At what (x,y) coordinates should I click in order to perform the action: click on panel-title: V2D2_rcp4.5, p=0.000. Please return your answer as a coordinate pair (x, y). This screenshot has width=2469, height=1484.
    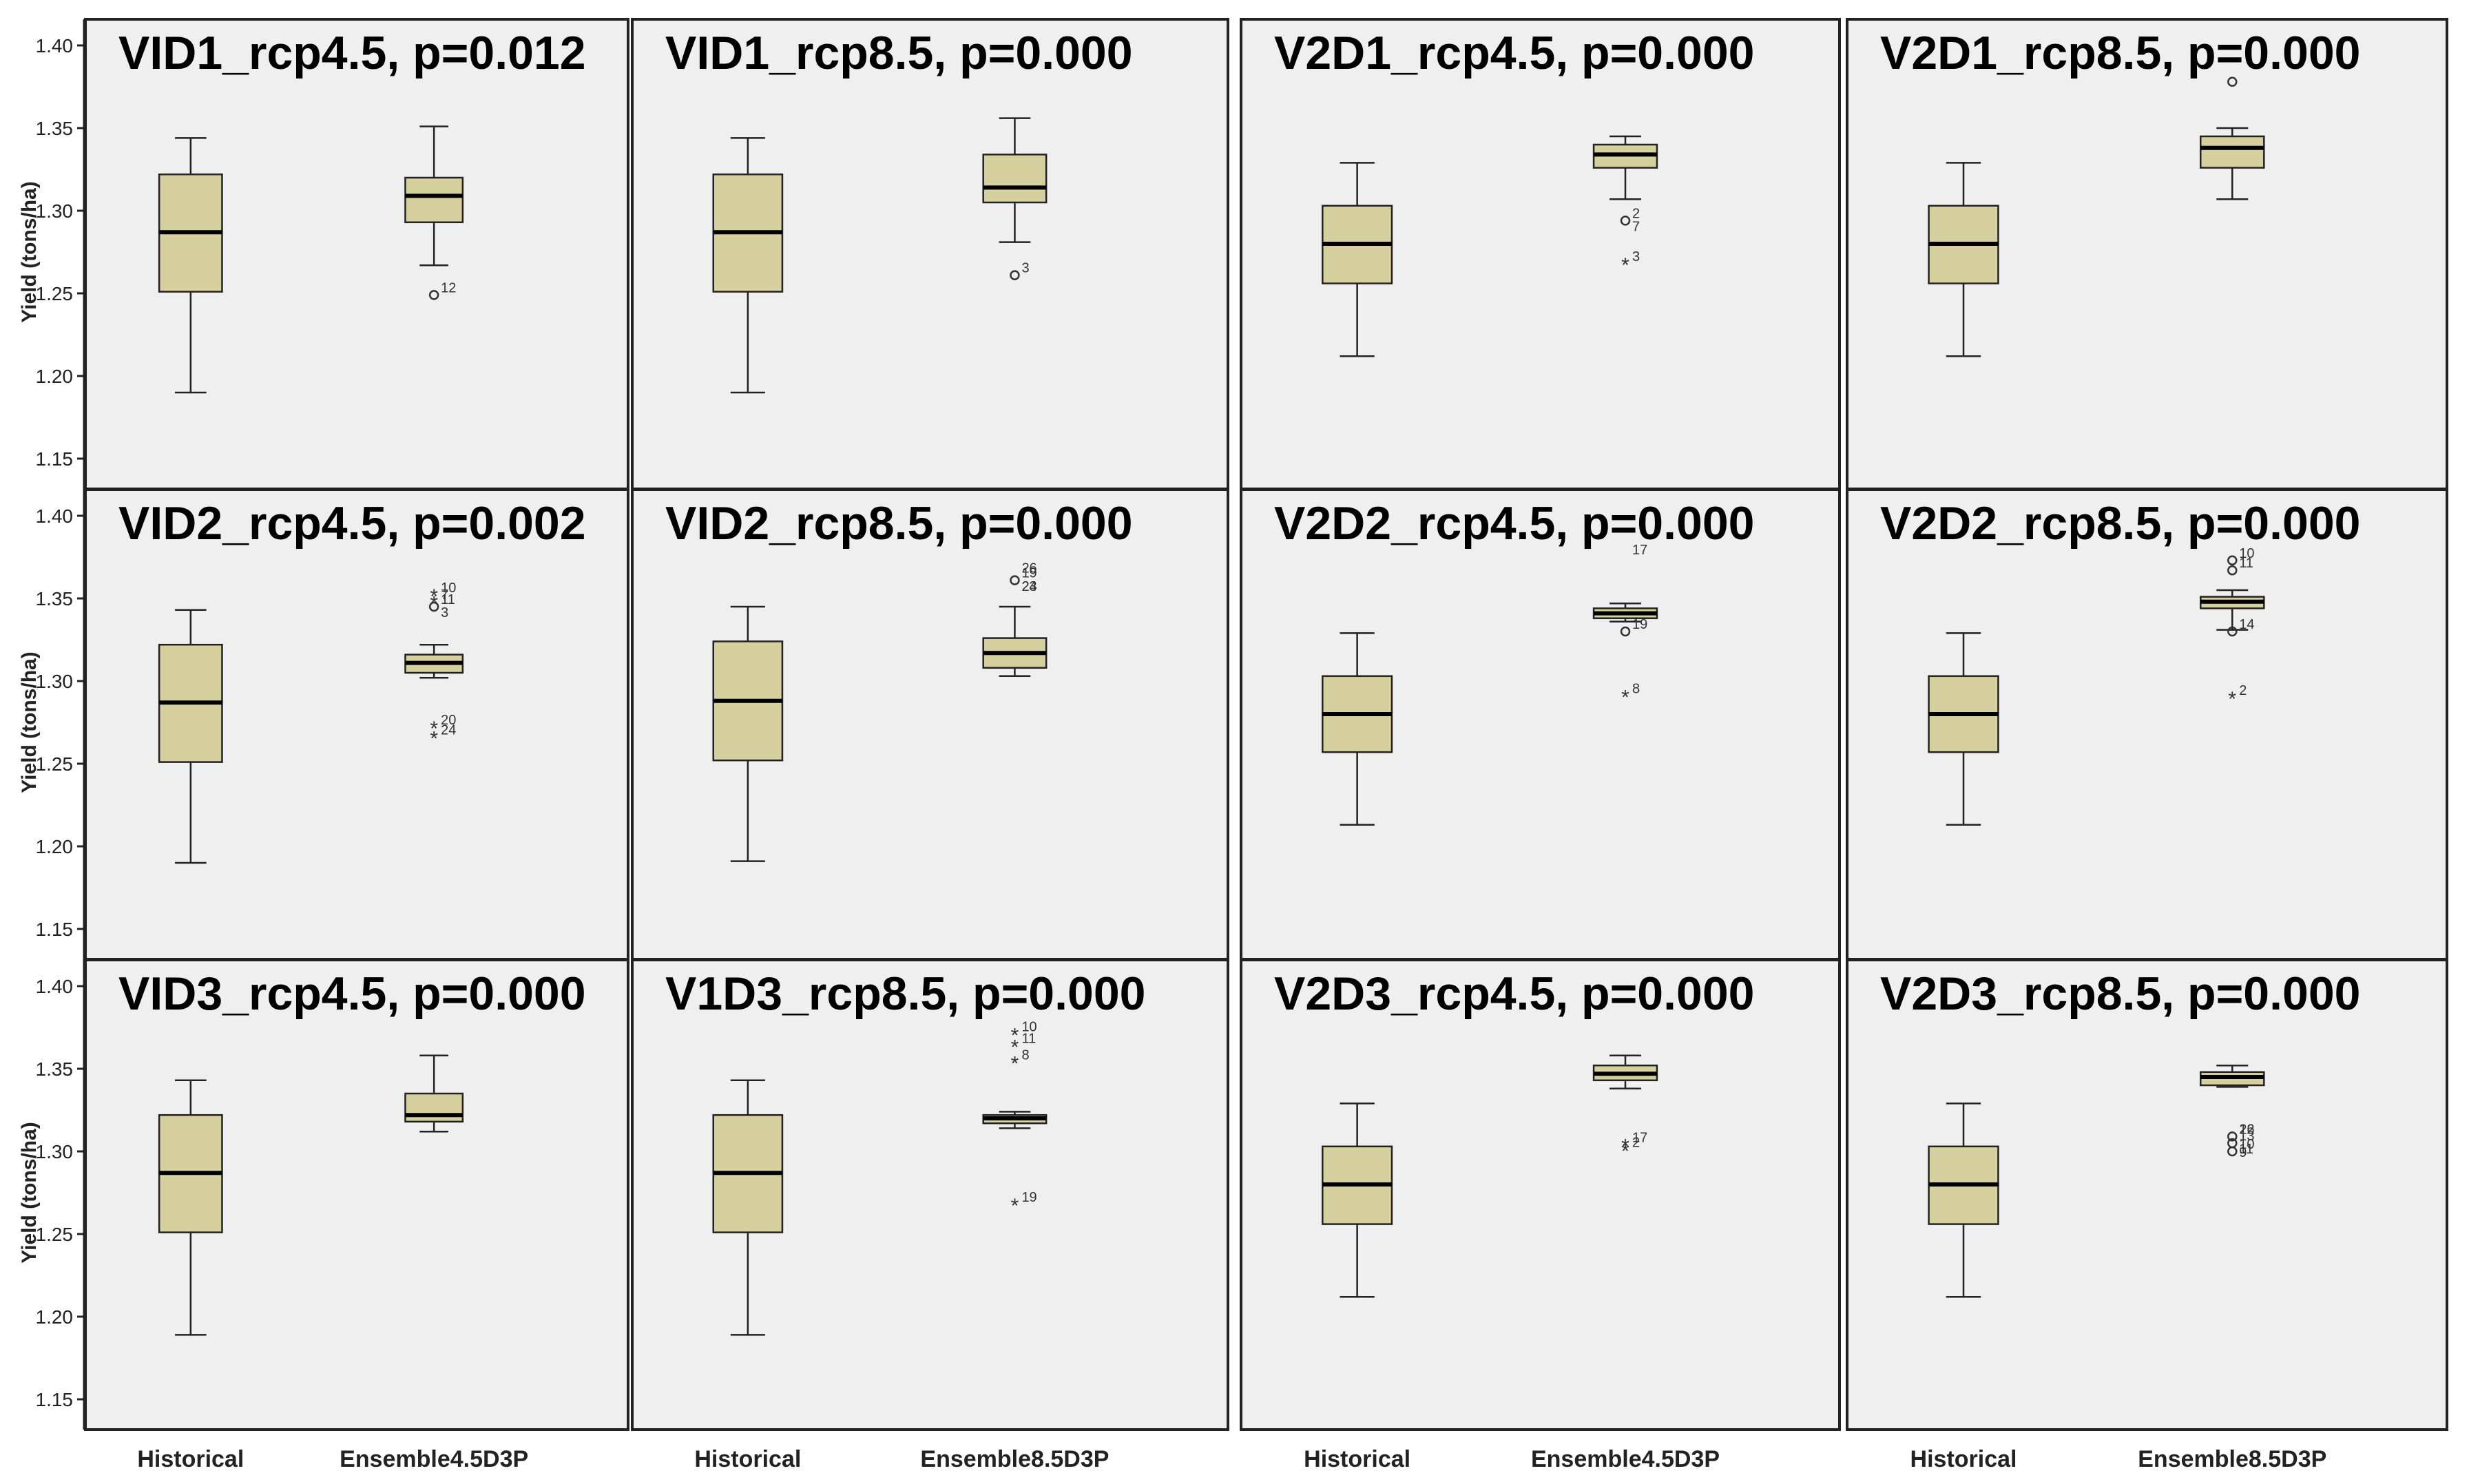
    Looking at the image, I should click on (1514, 524).